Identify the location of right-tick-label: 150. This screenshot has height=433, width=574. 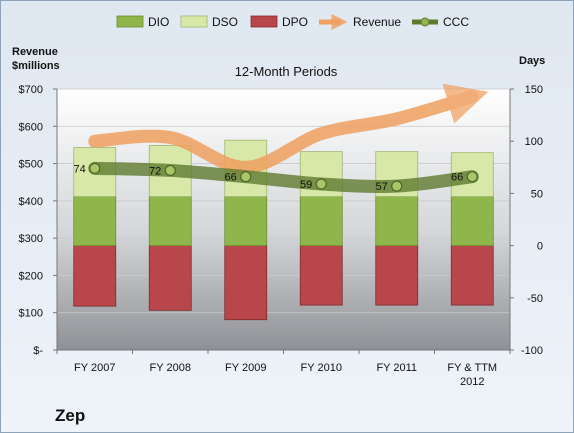
(534, 90).